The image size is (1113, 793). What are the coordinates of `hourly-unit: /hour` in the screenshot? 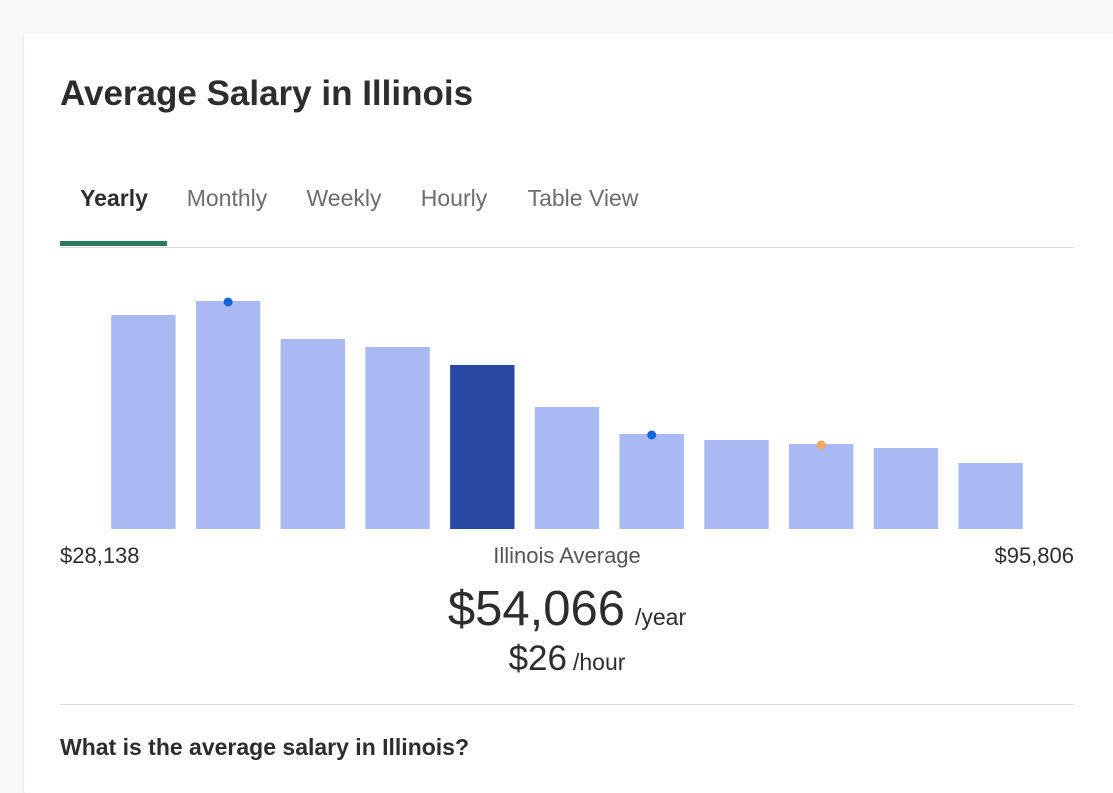 It's located at (599, 662).